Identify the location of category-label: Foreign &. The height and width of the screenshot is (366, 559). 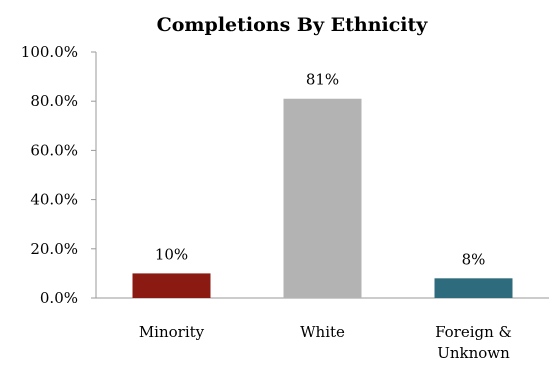
(473, 332).